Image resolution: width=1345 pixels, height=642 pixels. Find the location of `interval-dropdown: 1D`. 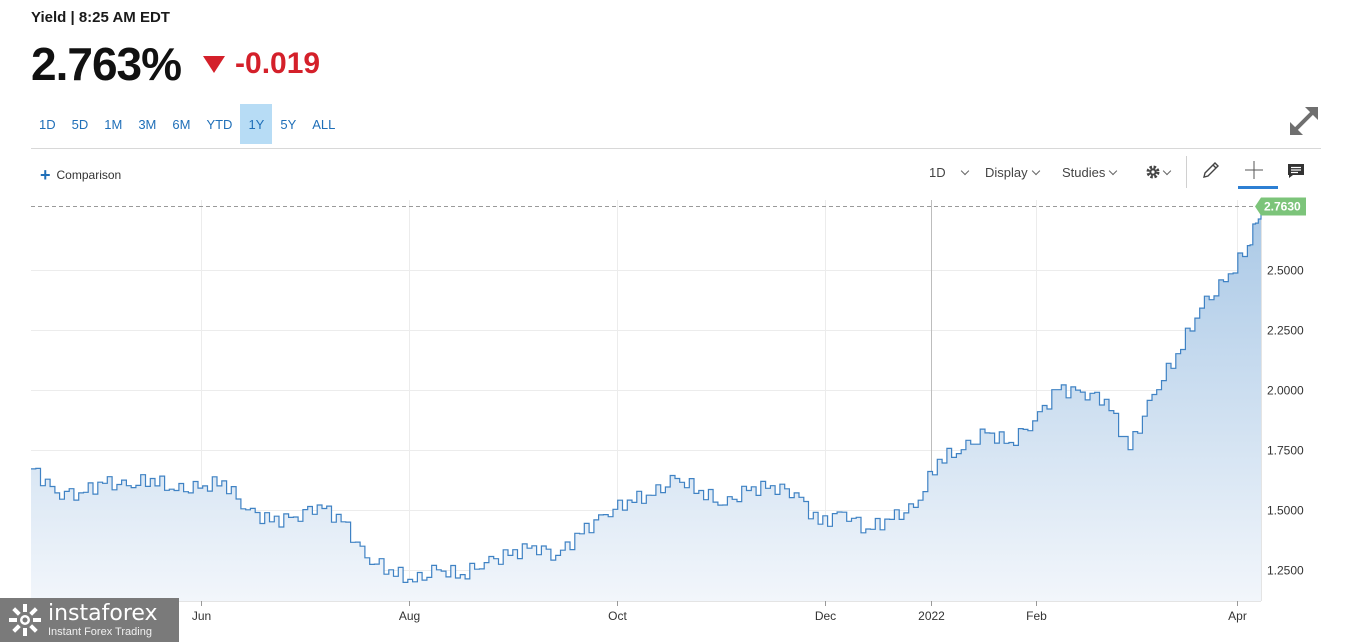

interval-dropdown: 1D is located at coordinates (949, 172).